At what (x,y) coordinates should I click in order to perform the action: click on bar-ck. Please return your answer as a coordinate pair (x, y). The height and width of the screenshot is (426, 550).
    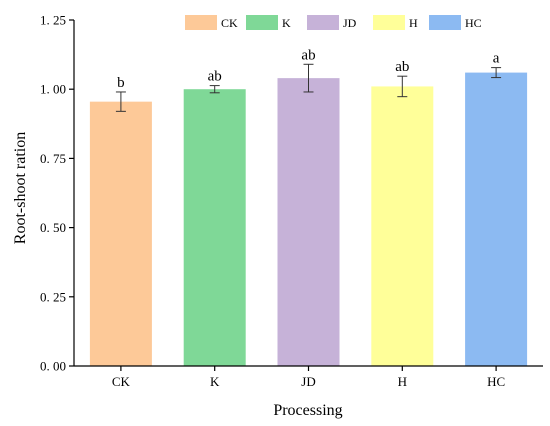
    Looking at the image, I should click on (120, 233).